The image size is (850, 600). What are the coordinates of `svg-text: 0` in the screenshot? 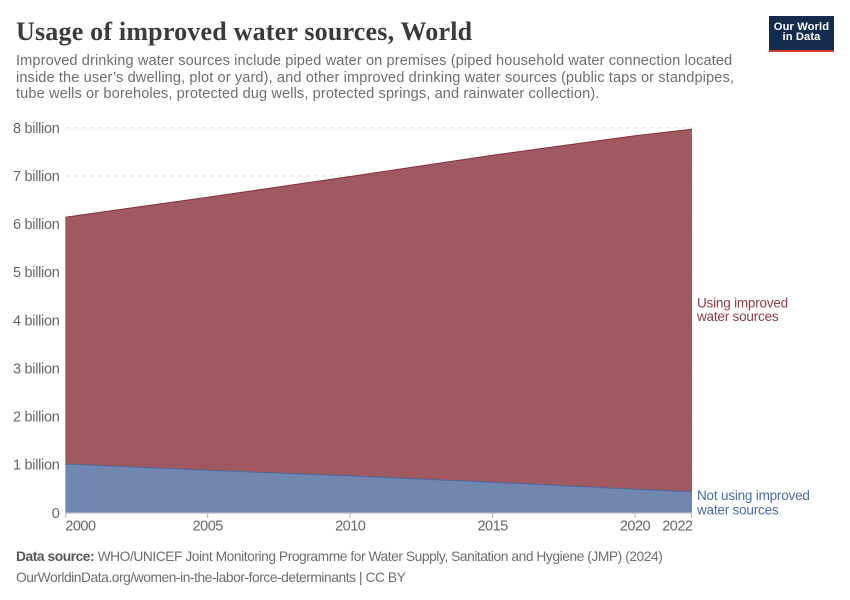 It's located at (56, 514).